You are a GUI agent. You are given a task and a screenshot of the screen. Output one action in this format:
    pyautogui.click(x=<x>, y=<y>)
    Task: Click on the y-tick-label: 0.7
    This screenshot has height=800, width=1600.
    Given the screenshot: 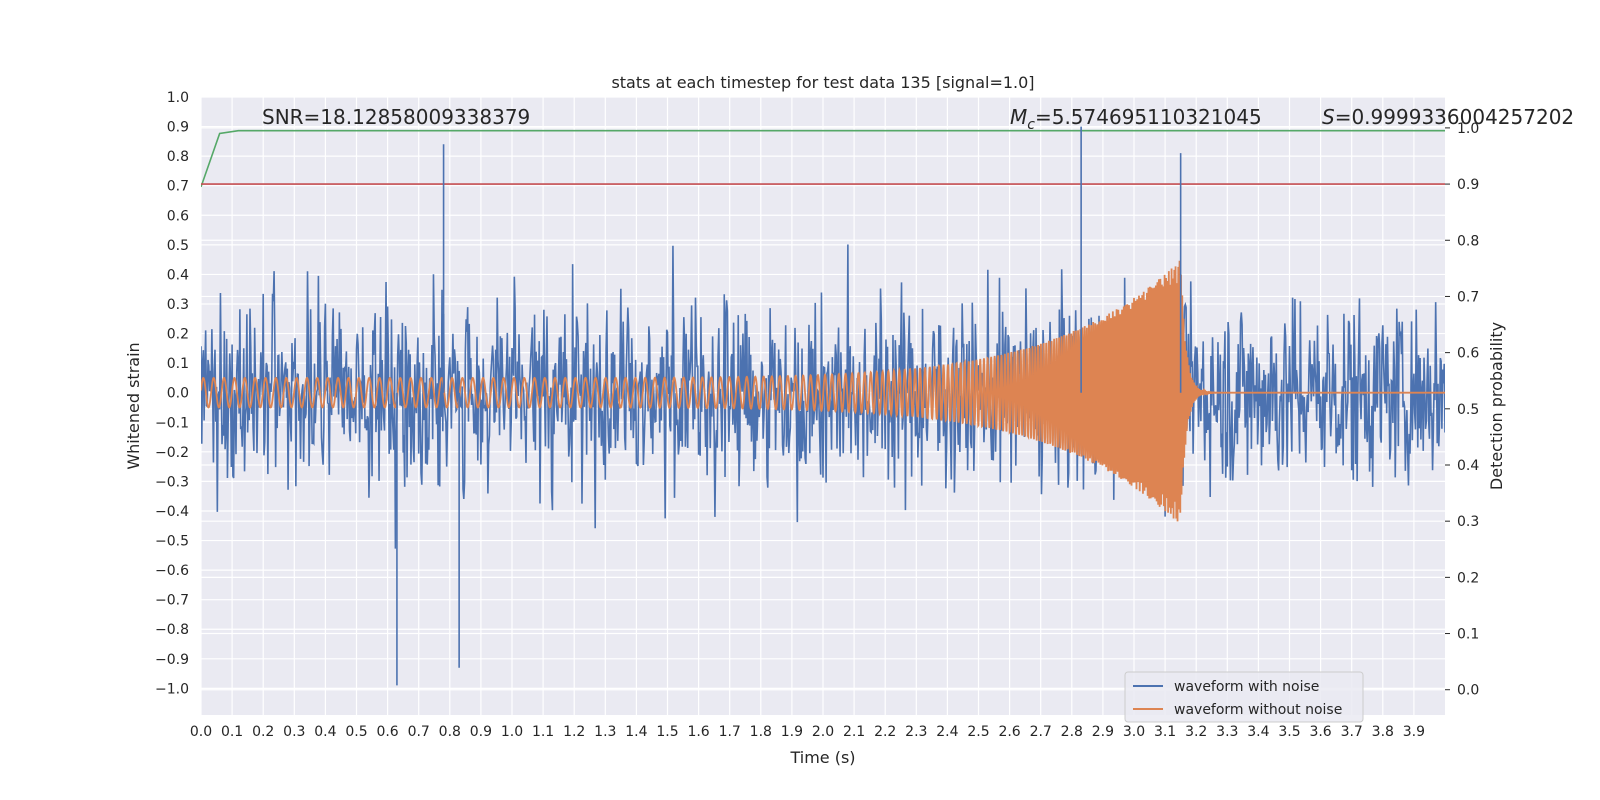 What is the action you would take?
    pyautogui.click(x=178, y=187)
    